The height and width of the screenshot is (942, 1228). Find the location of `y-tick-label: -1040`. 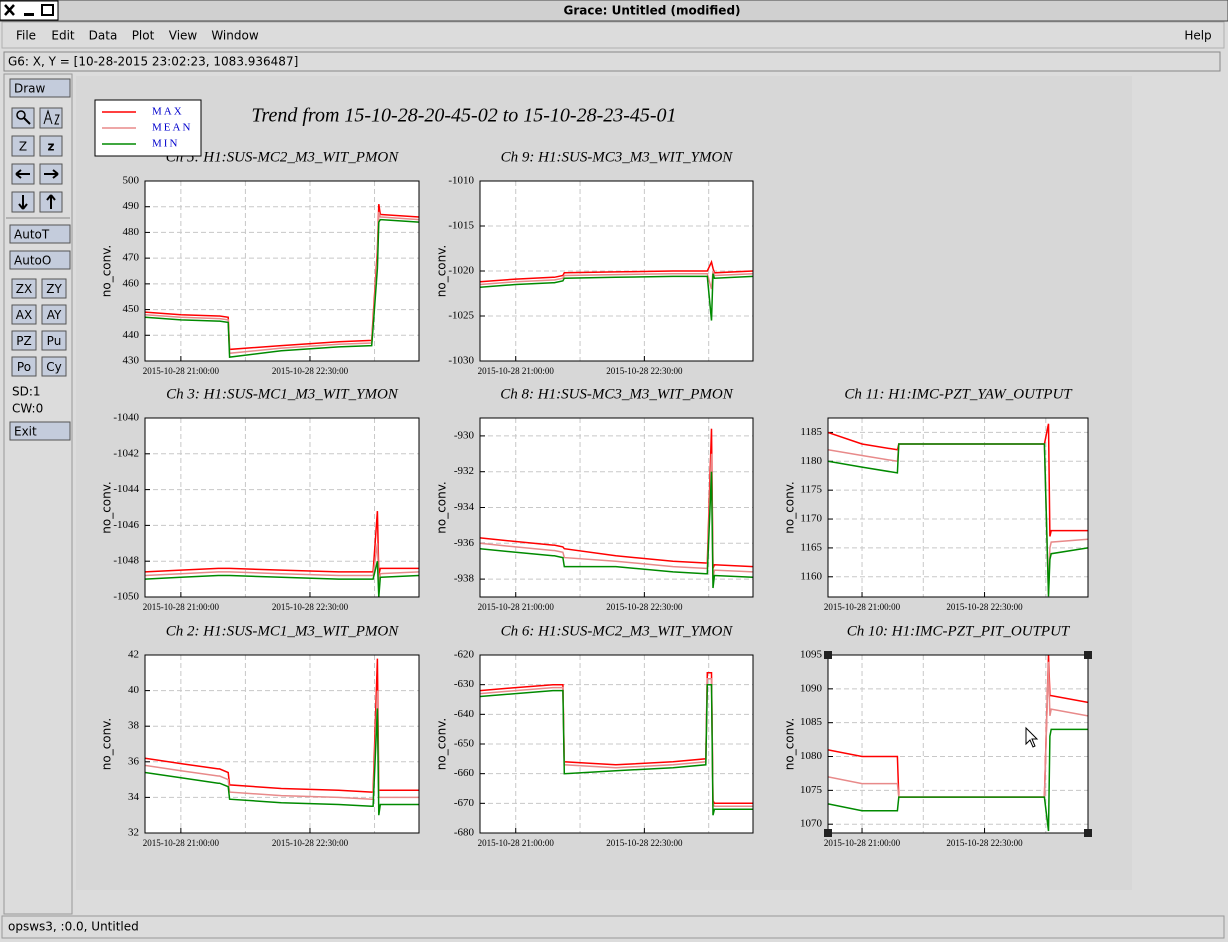

y-tick-label: -1040 is located at coordinates (126, 418).